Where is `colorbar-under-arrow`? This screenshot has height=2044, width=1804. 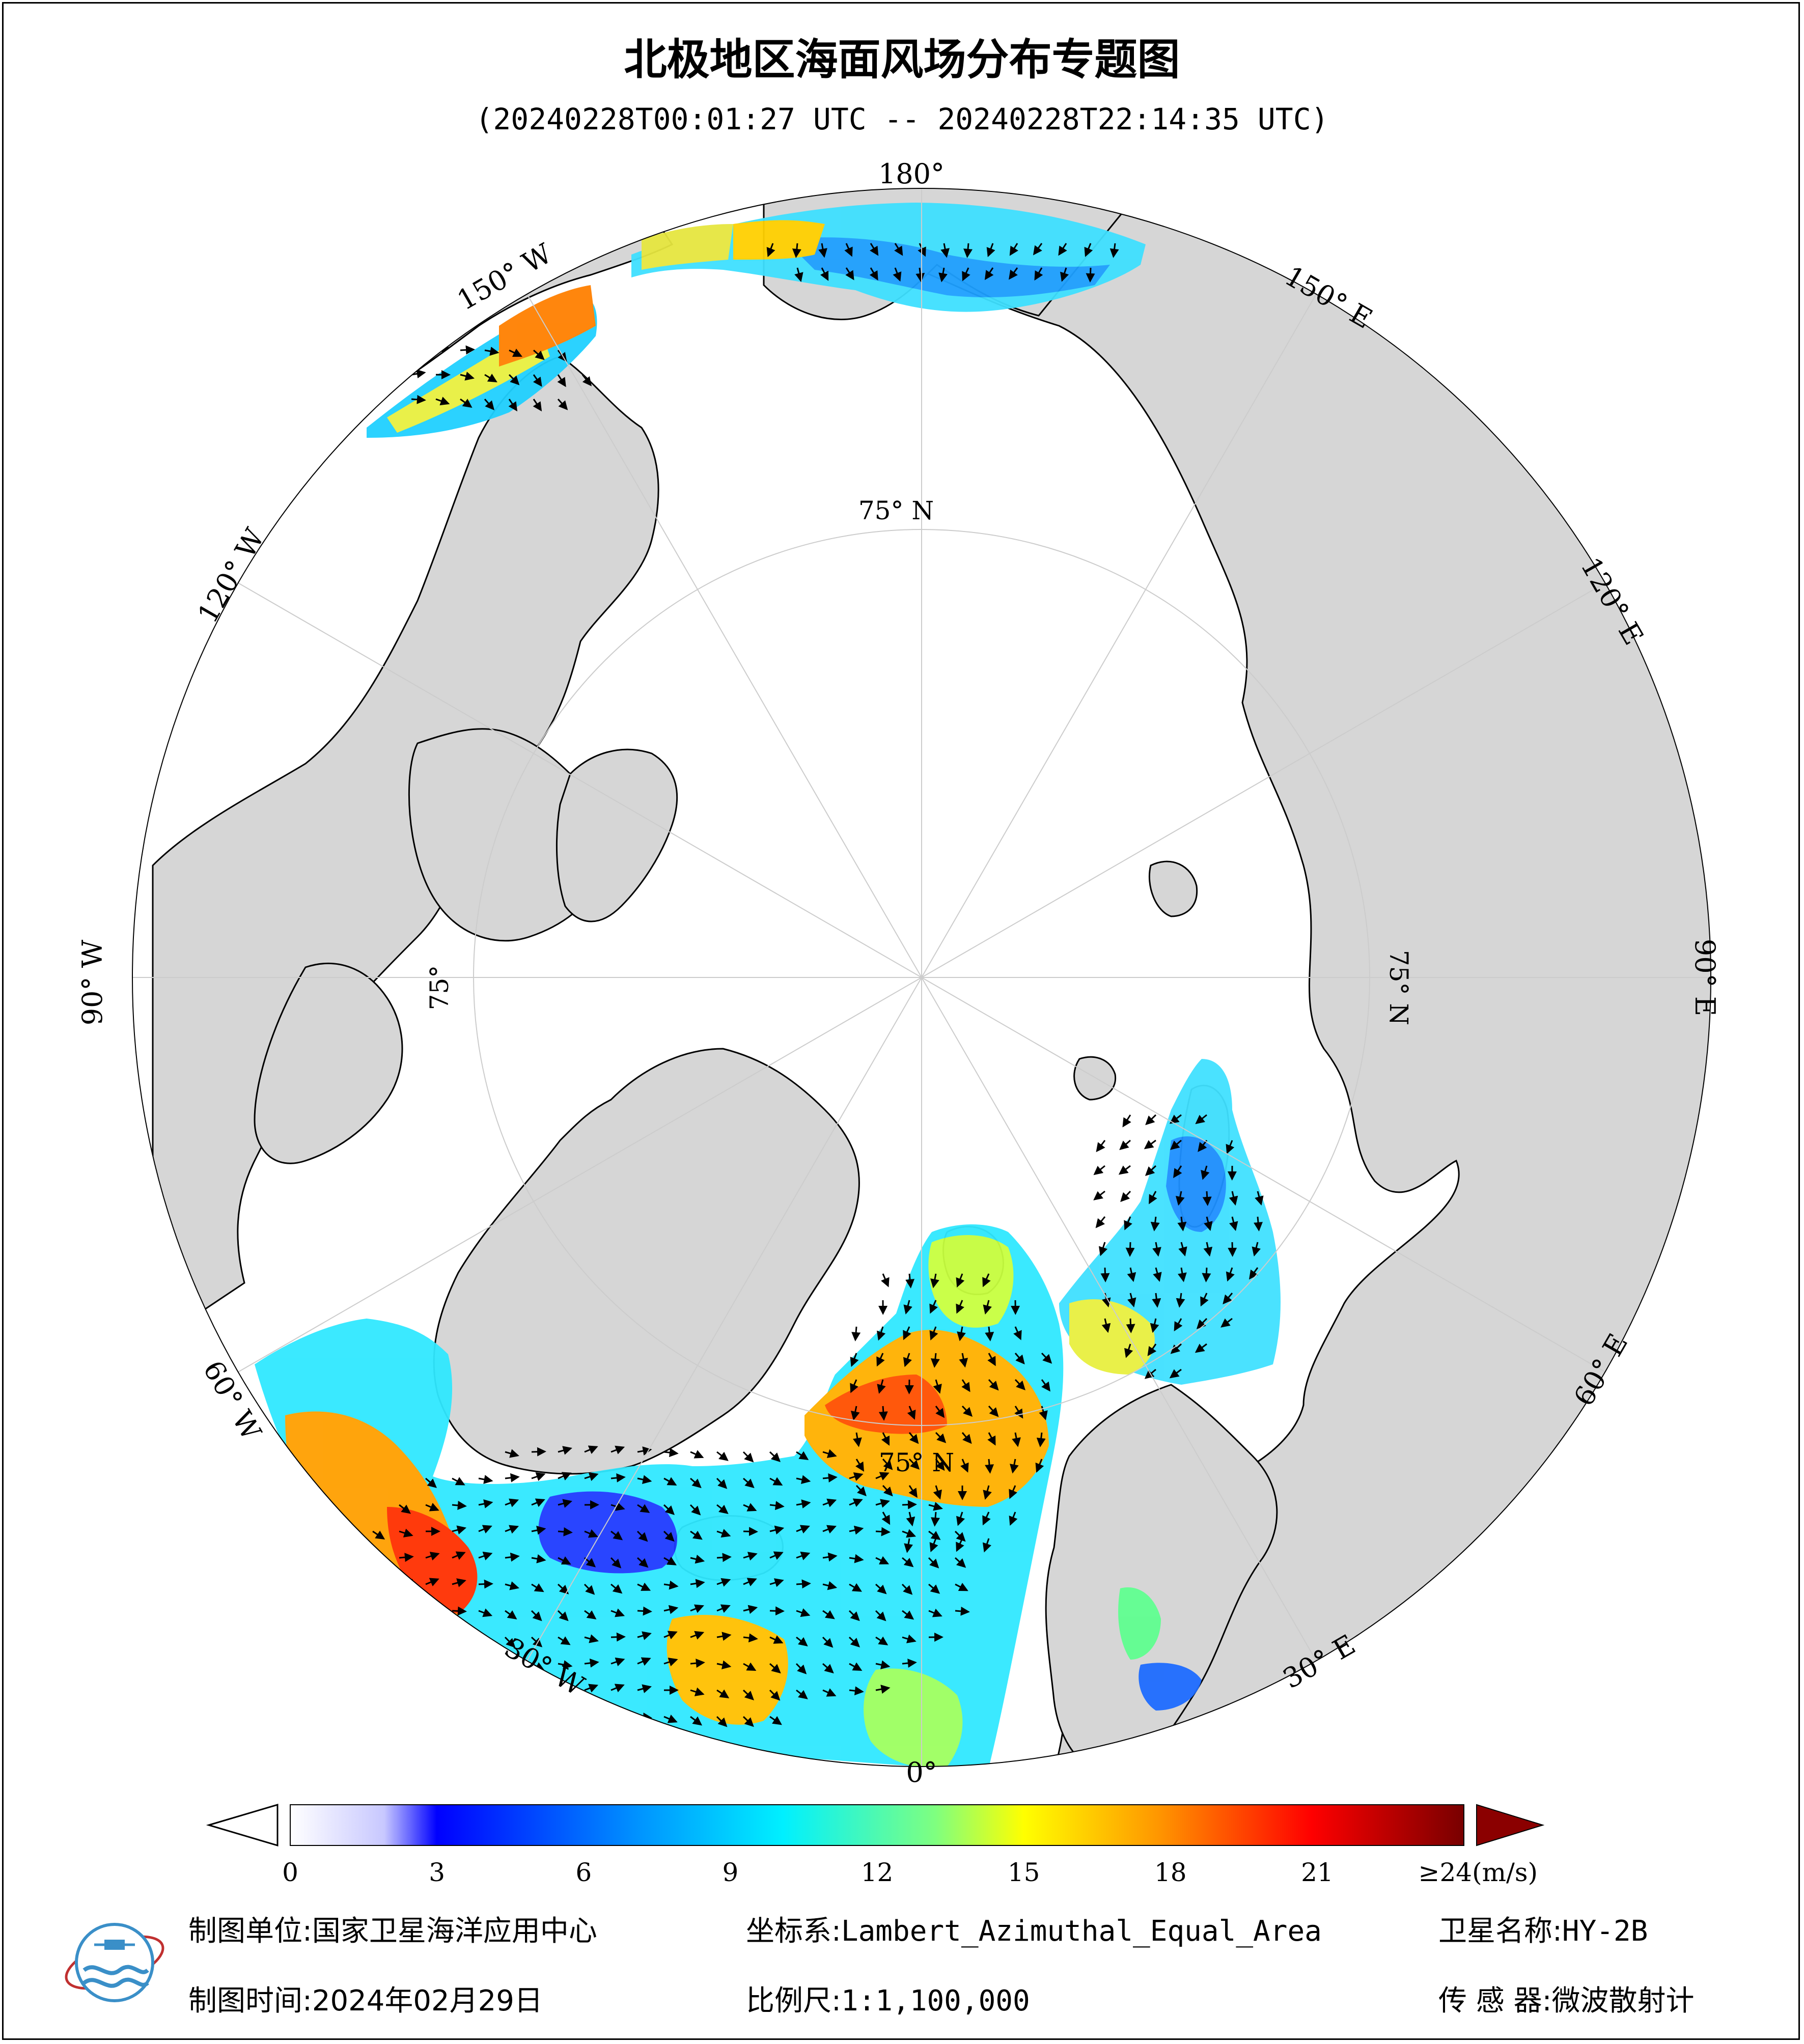 colorbar-under-arrow is located at coordinates (242, 1825).